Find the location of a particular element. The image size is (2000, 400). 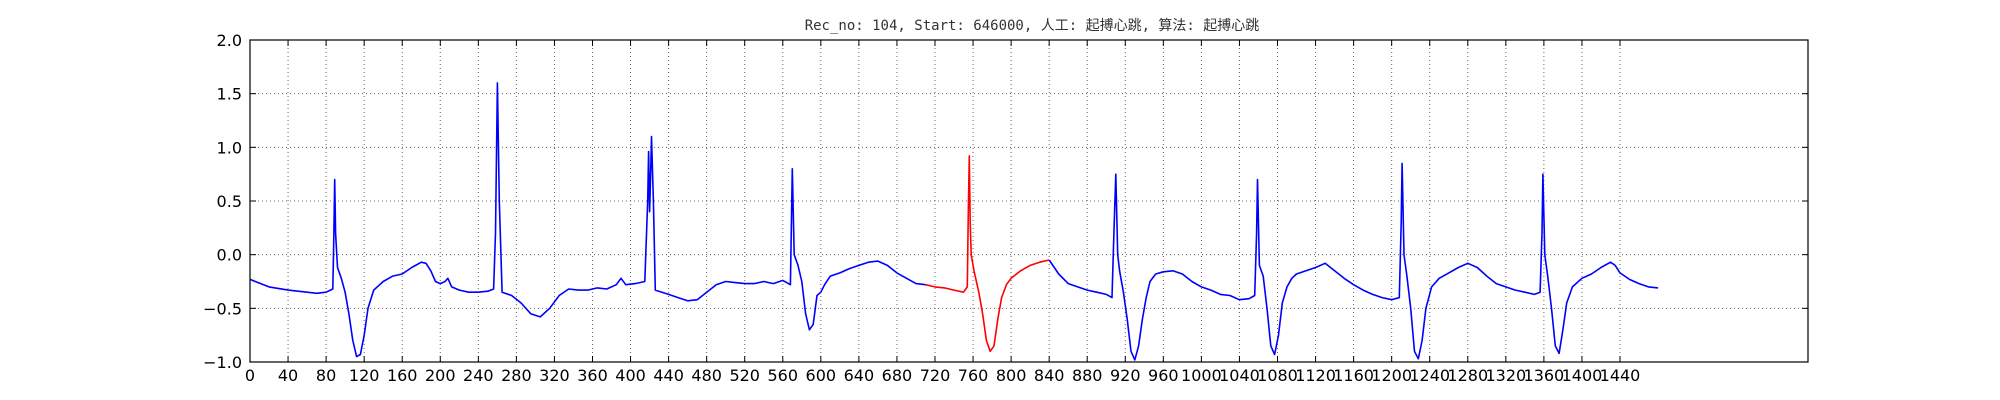

x-tick-label: 1000 is located at coordinates (1201, 375).